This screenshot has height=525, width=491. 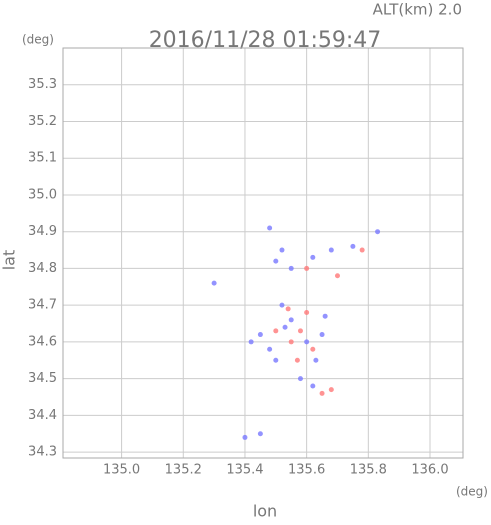 What do you see at coordinates (42, 121) in the screenshot?
I see `y-tick-label: 35.2` at bounding box center [42, 121].